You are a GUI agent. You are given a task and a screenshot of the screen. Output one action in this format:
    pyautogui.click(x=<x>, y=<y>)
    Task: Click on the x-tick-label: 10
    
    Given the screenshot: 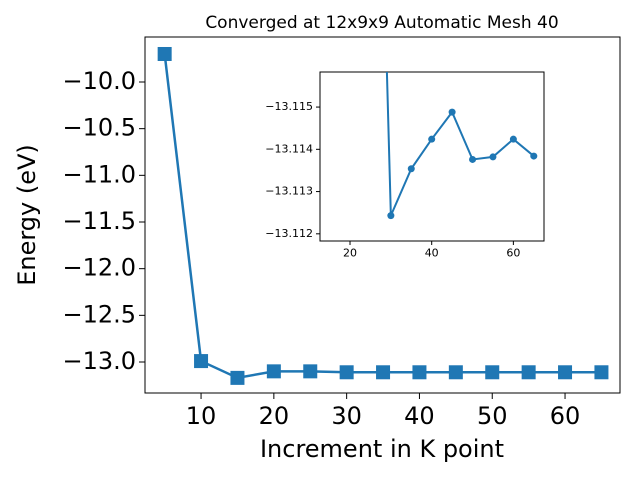 What is the action you would take?
    pyautogui.click(x=201, y=416)
    